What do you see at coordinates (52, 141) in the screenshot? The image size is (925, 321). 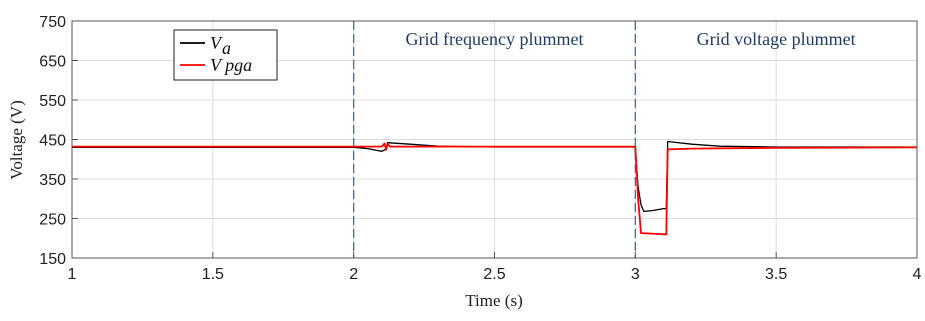 I see `y-tick-label: 450` at bounding box center [52, 141].